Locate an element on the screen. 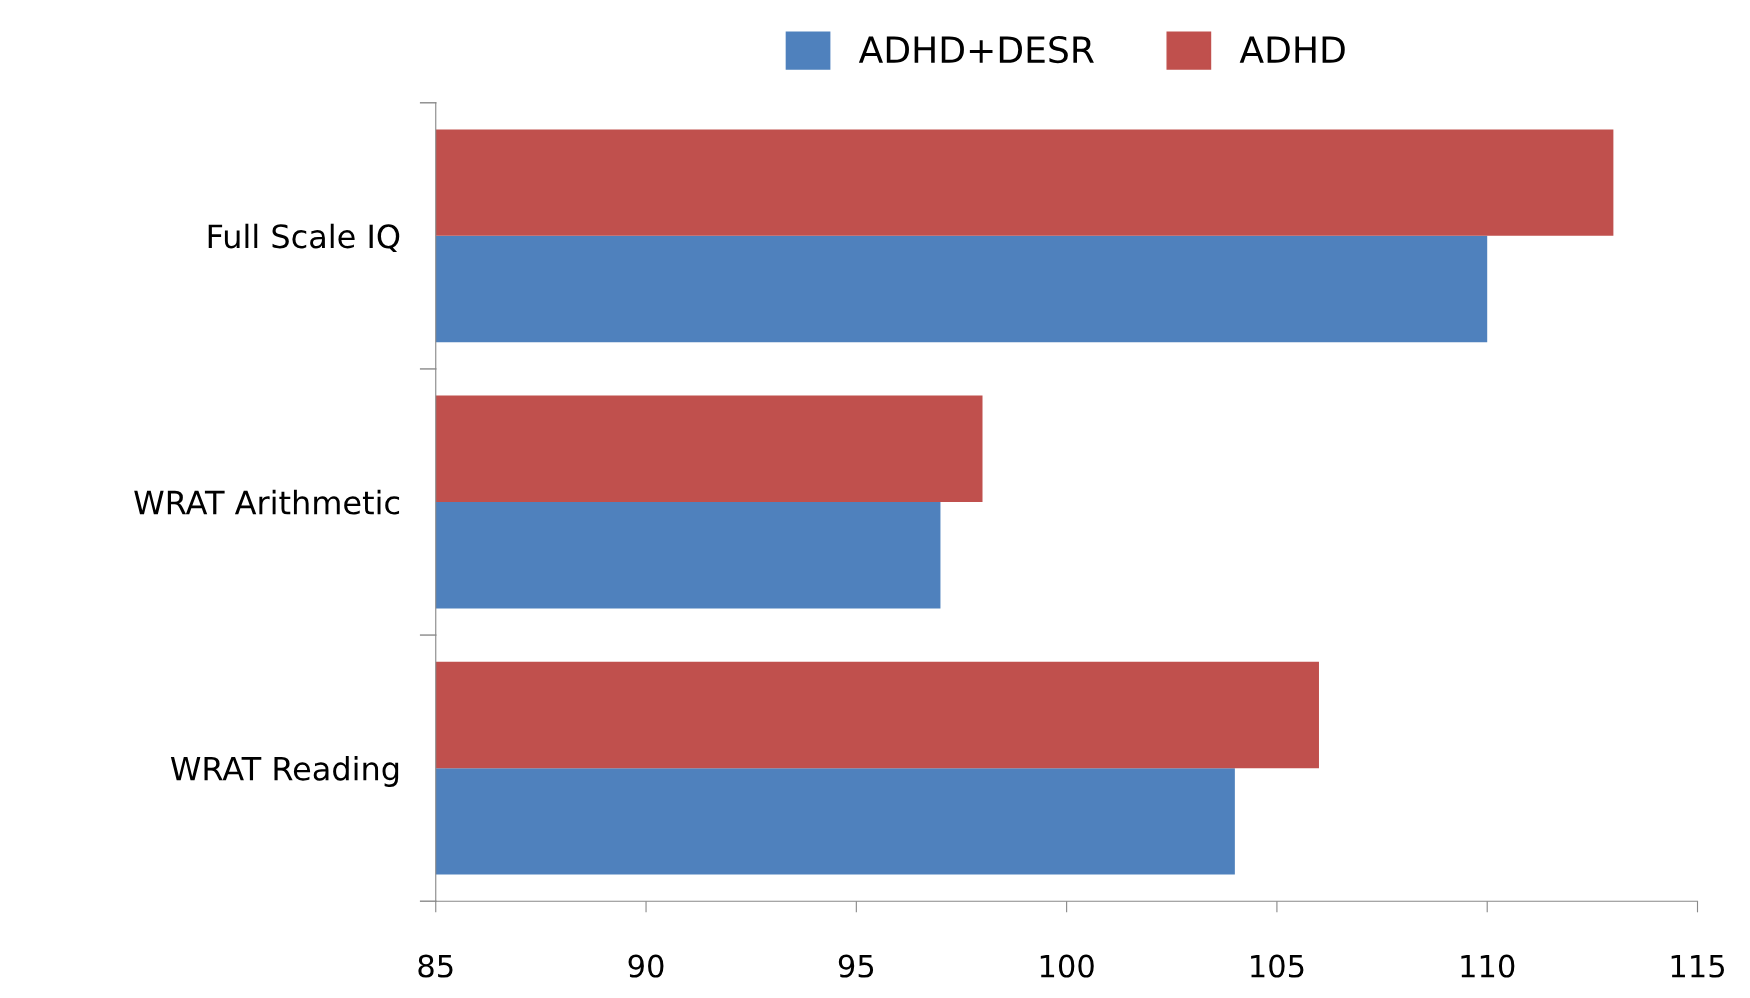 Image resolution: width=1750 pixels, height=998 pixels. x-tick-label: 105 is located at coordinates (1277, 966).